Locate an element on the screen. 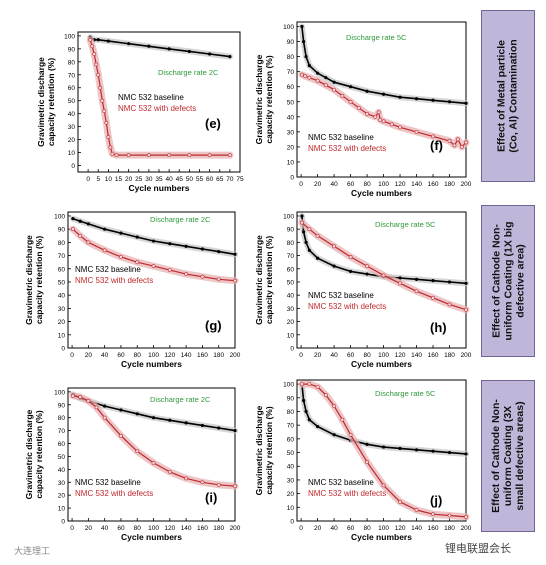 The height and width of the screenshot is (565, 546). legend-entry: NMC 532 baseline is located at coordinates (341, 295).